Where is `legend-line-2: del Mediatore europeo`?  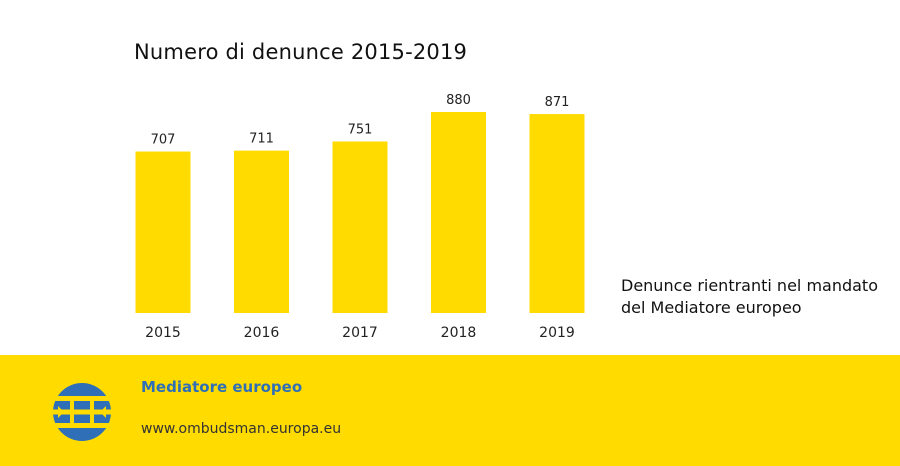
legend-line-2: del Mediatore europeo is located at coordinates (711, 307).